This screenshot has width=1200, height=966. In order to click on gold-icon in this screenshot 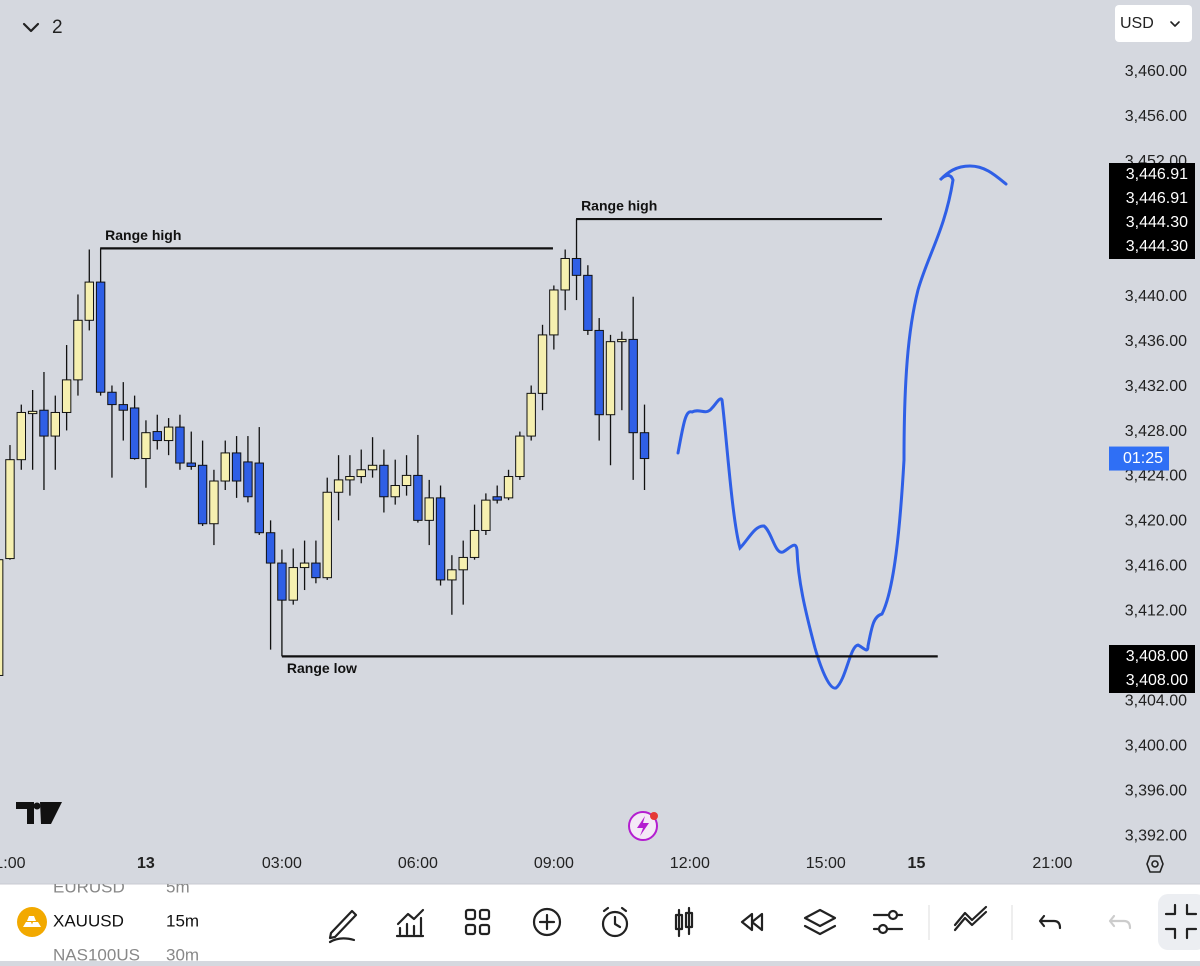, I will do `click(32, 922)`.